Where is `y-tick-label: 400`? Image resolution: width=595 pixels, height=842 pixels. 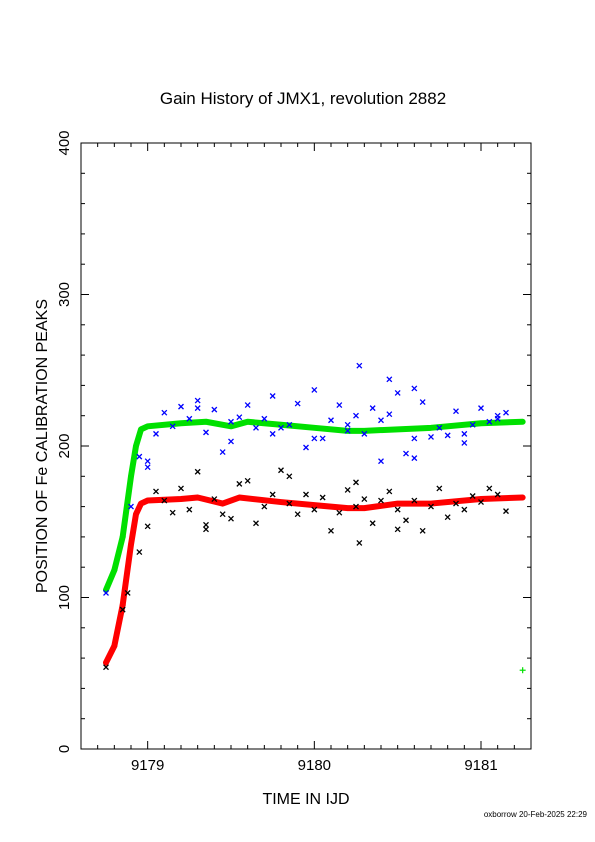
y-tick-label: 400 is located at coordinates (64, 142).